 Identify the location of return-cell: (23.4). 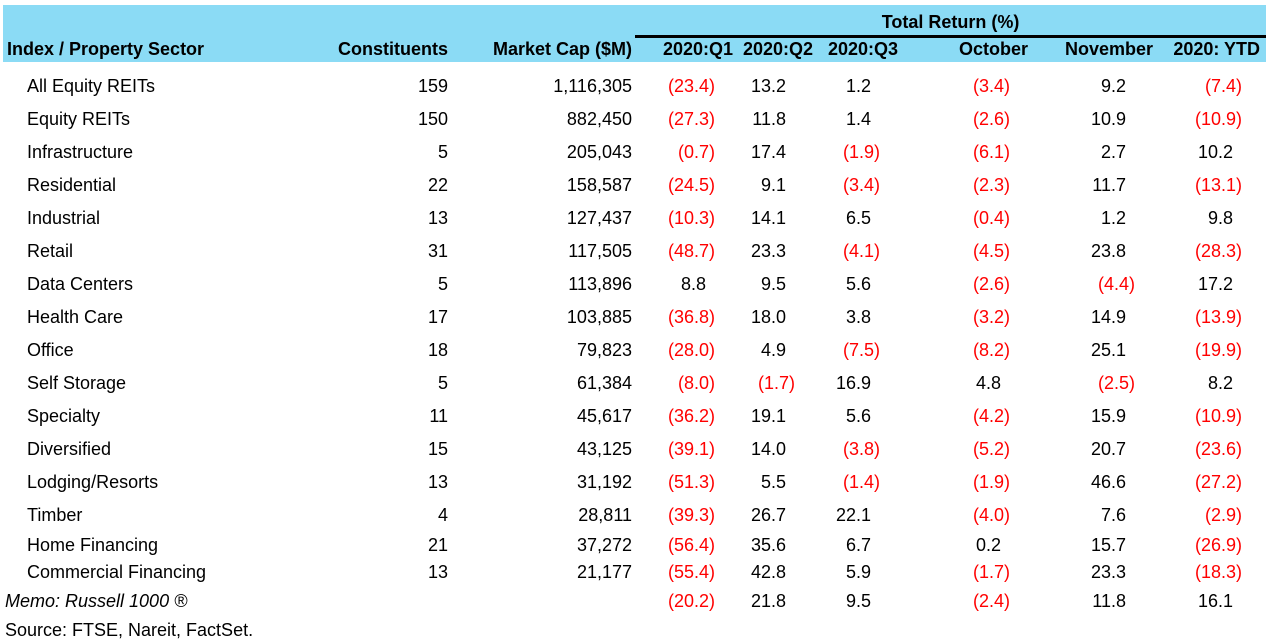
(687, 86).